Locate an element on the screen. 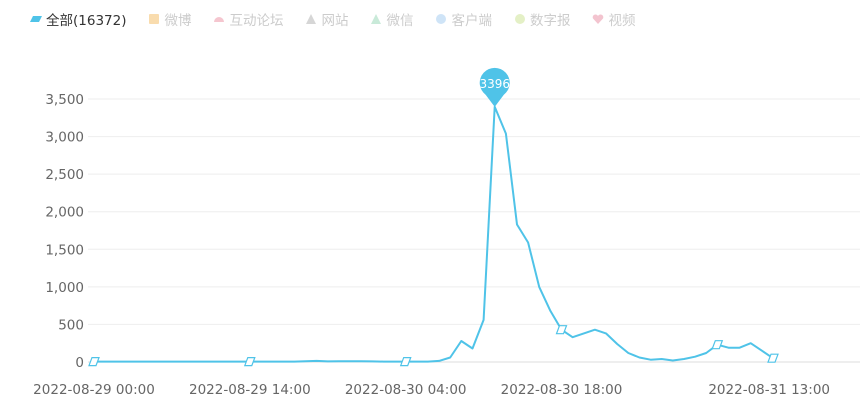 This screenshot has height=411, width=860. square-icon is located at coordinates (154, 19).